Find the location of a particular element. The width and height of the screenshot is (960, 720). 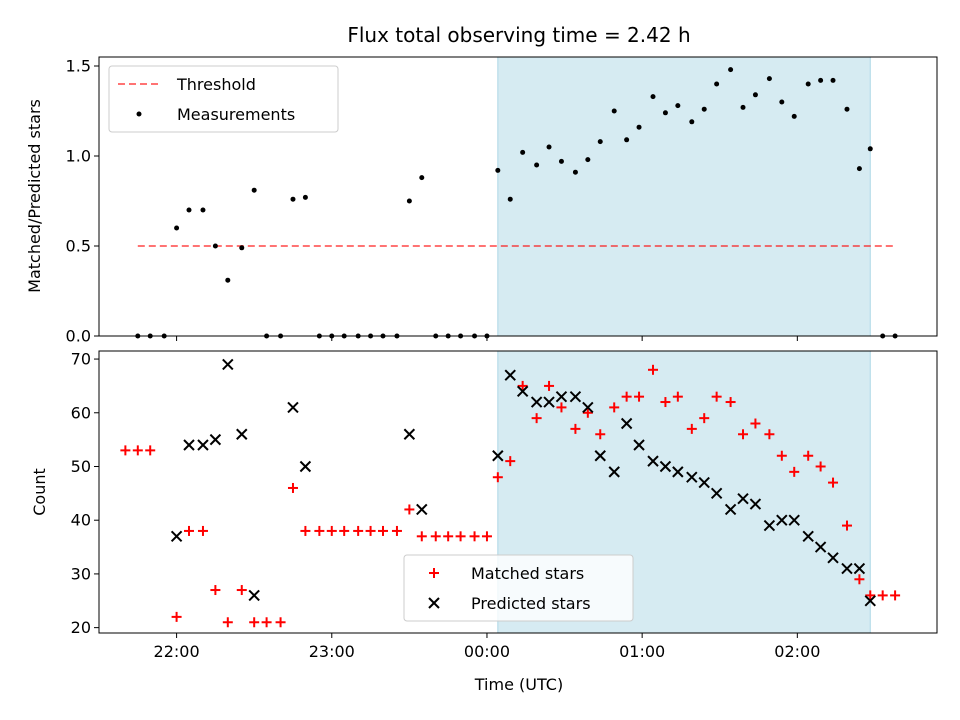

legend-matched-swatch is located at coordinates (434, 573).